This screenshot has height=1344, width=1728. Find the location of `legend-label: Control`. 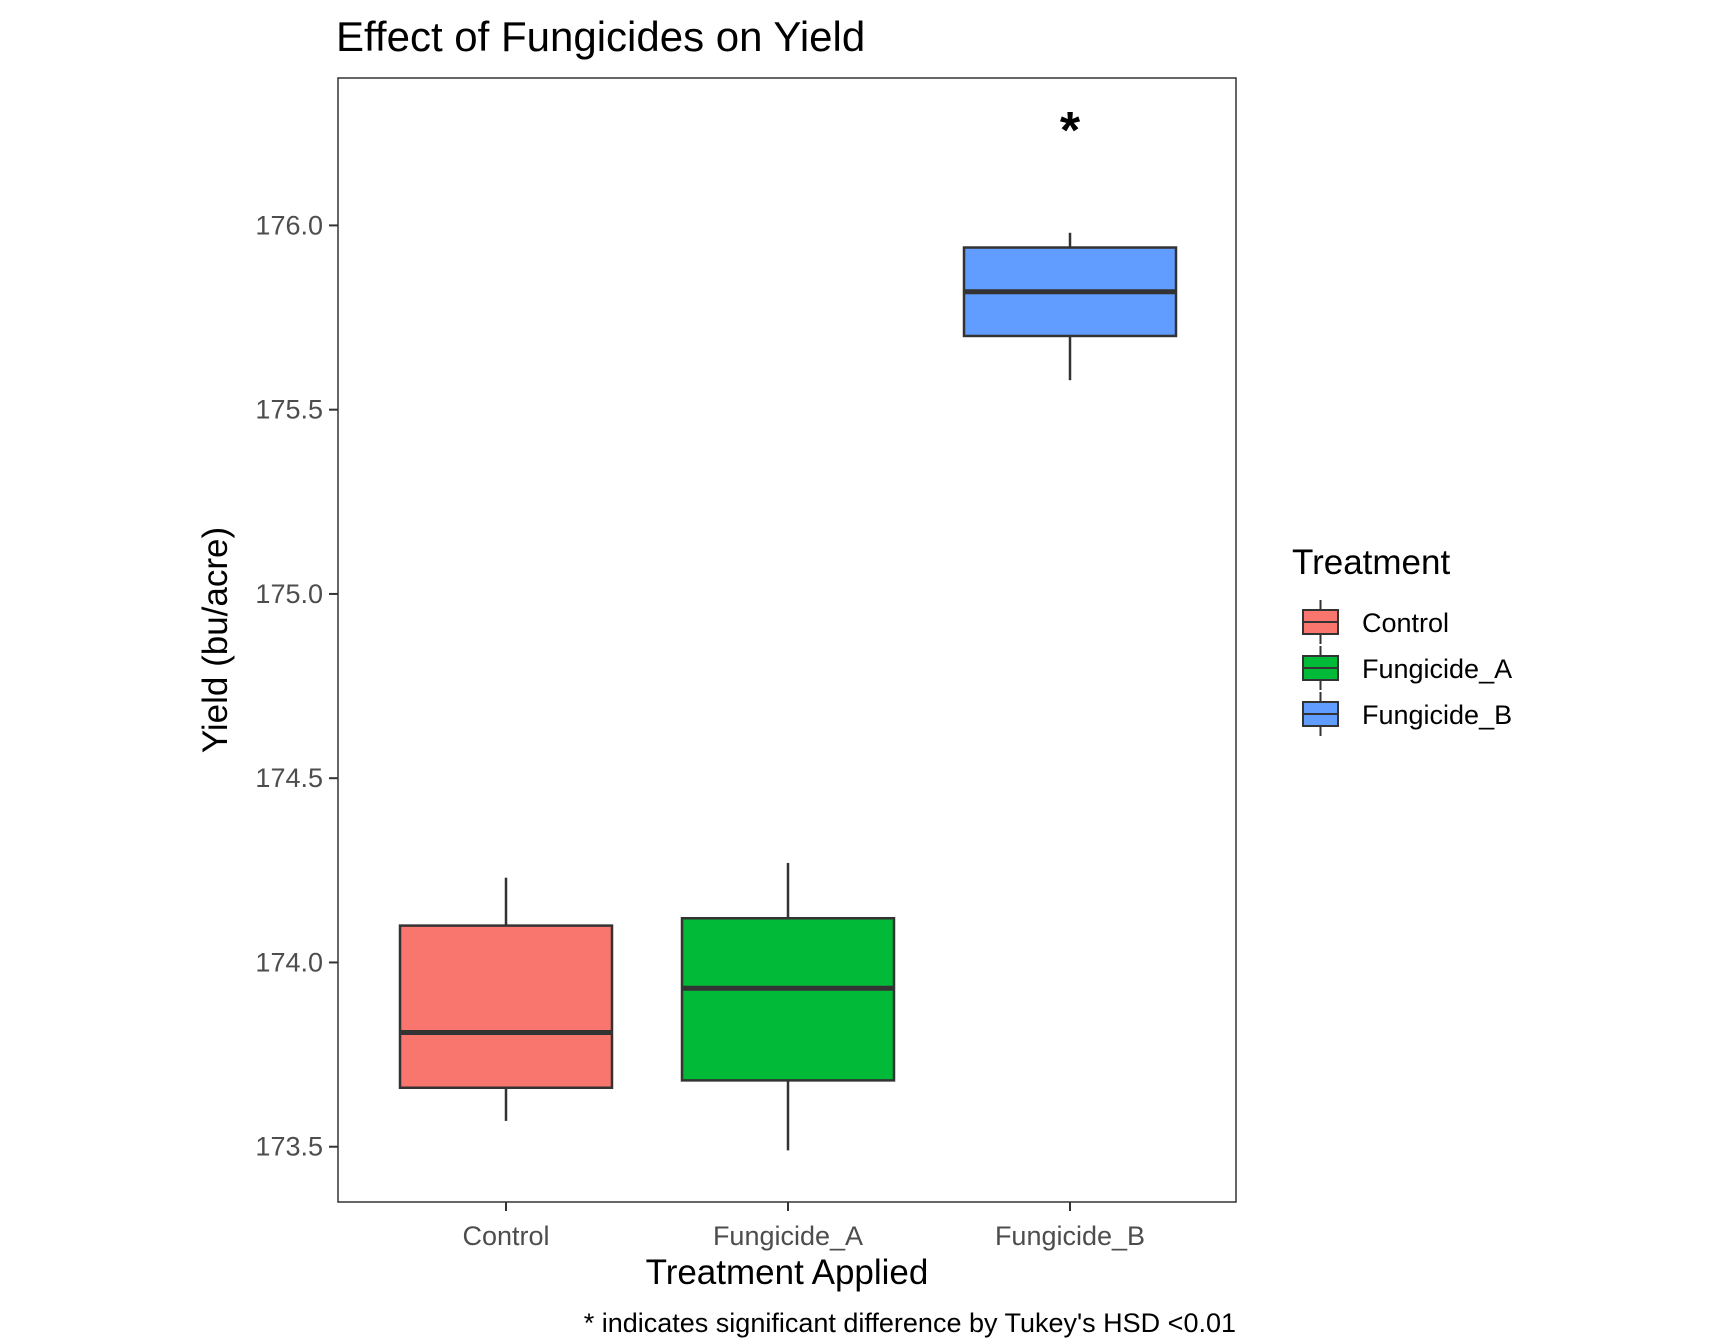

legend-label: Control is located at coordinates (1405, 623).